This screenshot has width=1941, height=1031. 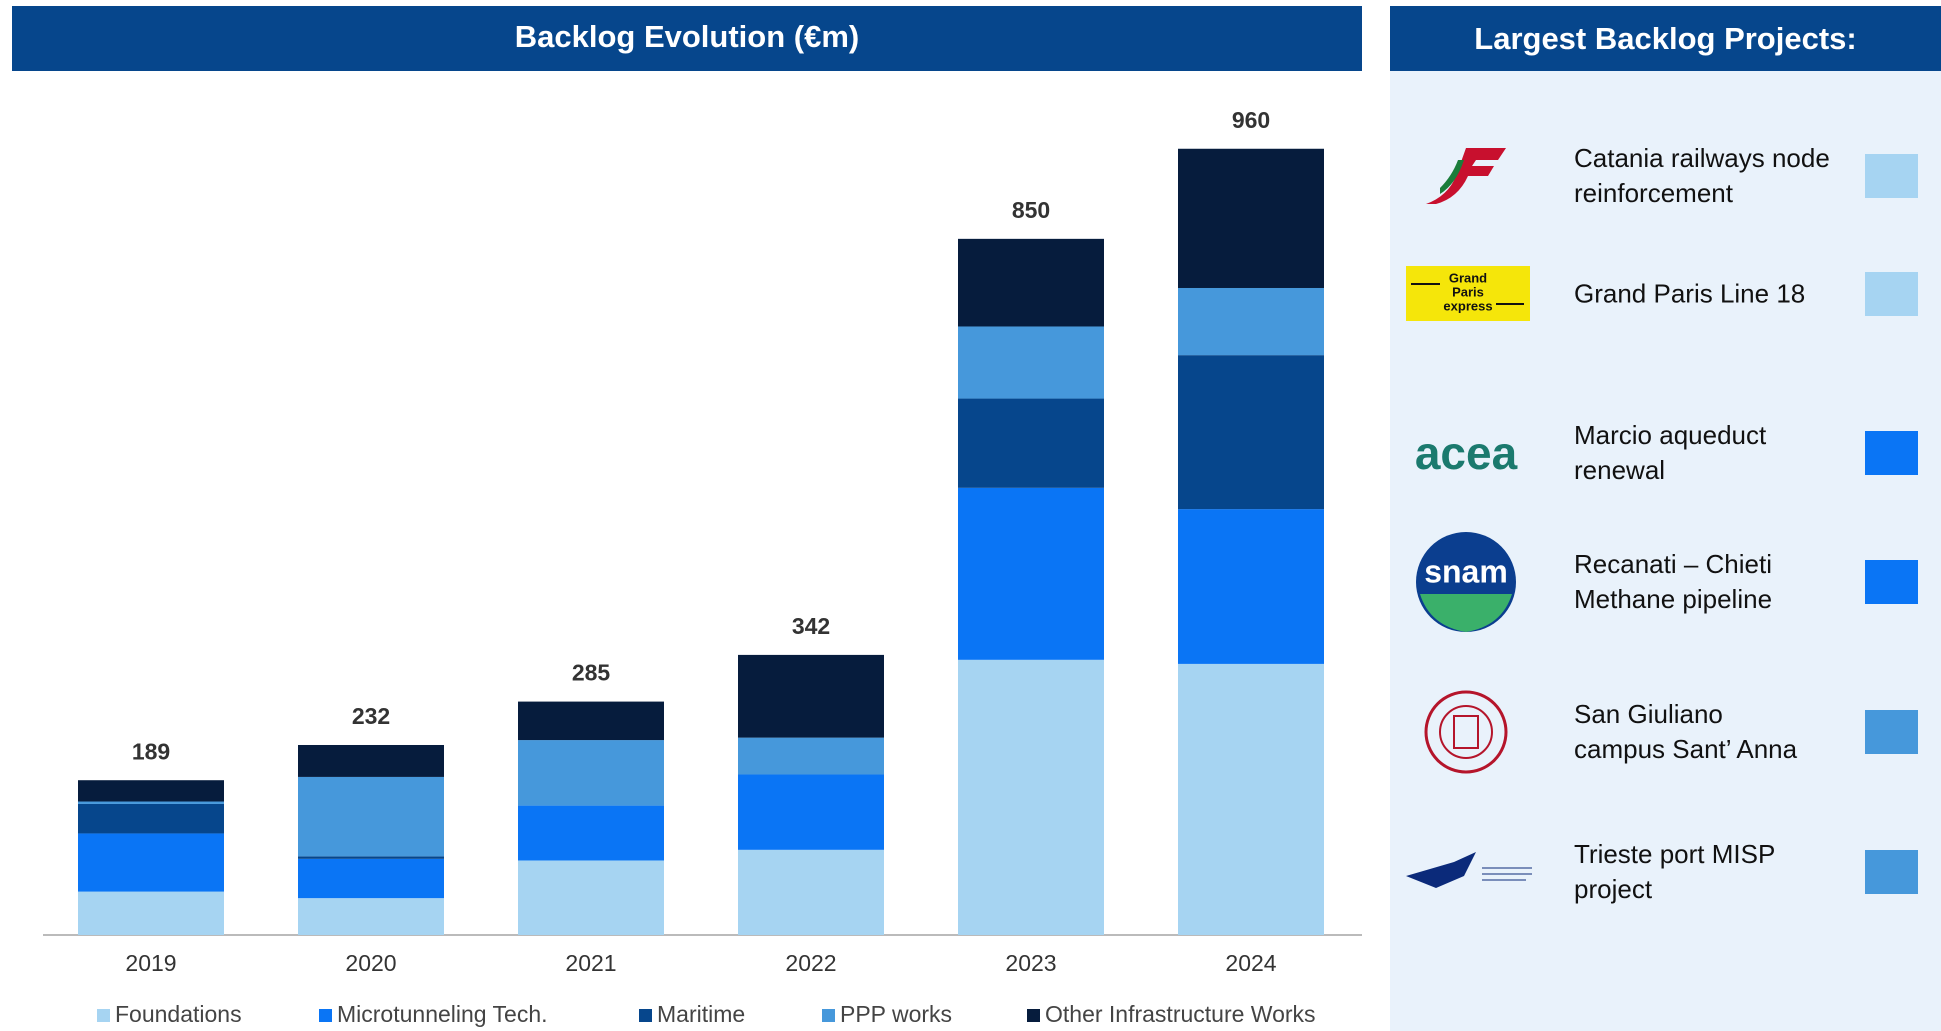 What do you see at coordinates (1620, 470) in the screenshot?
I see `project-line: renewal` at bounding box center [1620, 470].